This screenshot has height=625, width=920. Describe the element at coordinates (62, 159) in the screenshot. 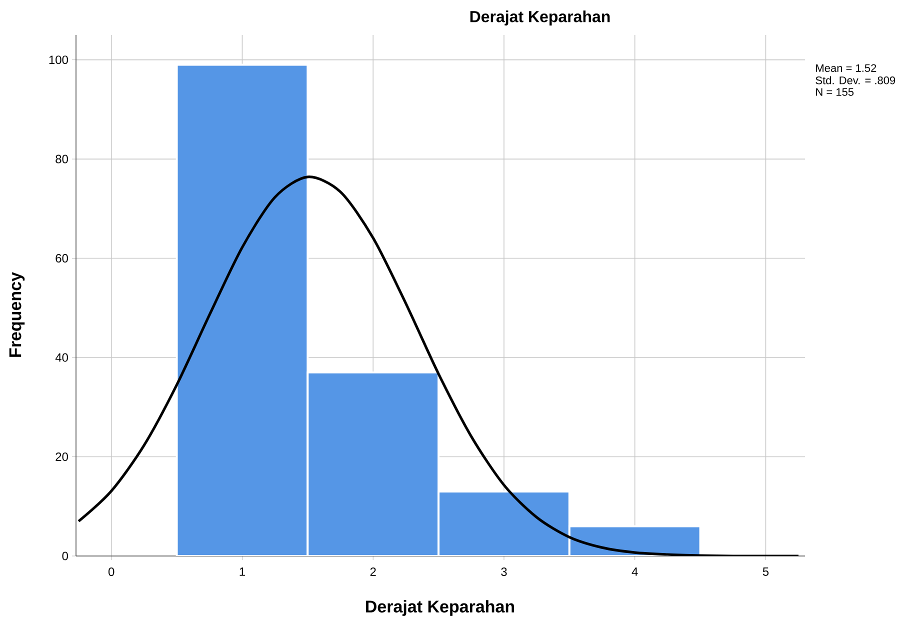

I see `y-tick-label: 80` at that location.